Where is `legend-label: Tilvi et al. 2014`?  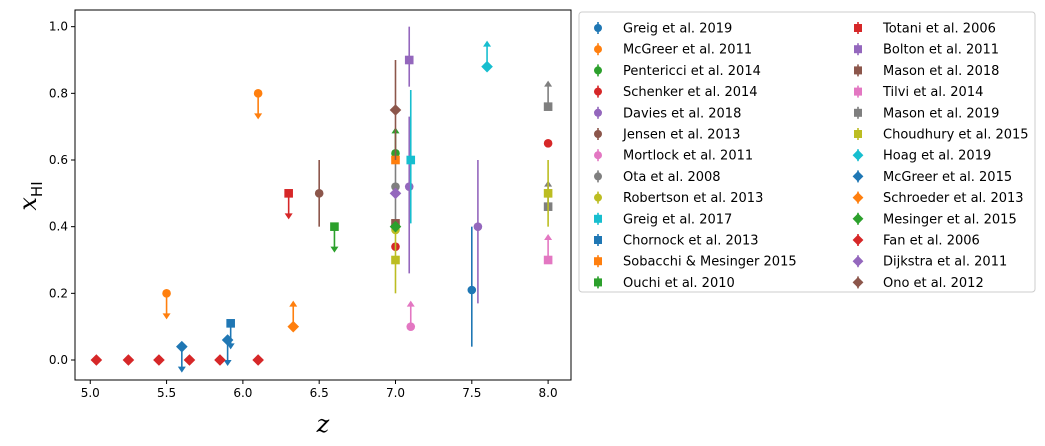 legend-label: Tilvi et al. 2014 is located at coordinates (932, 92).